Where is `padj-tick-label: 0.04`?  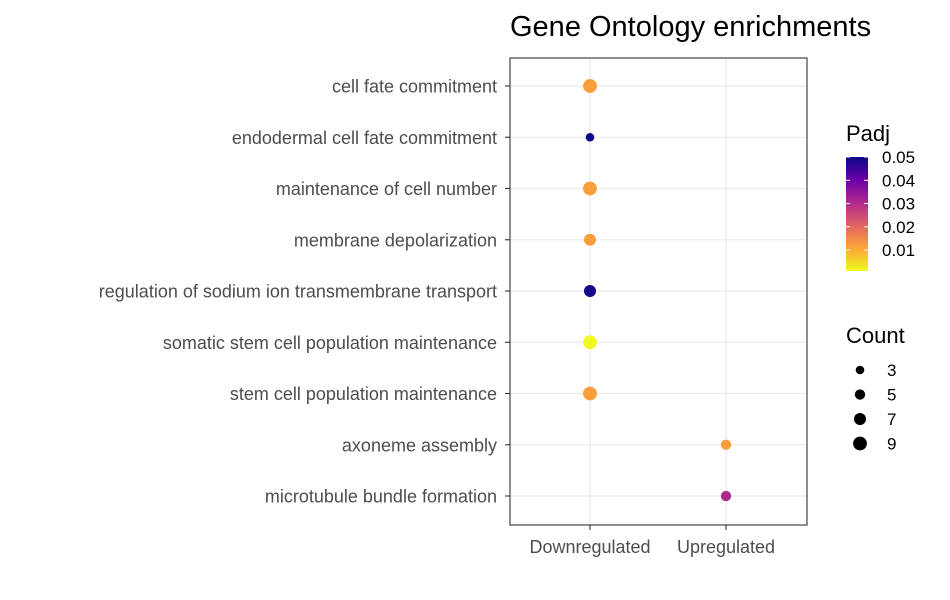 padj-tick-label: 0.04 is located at coordinates (898, 180).